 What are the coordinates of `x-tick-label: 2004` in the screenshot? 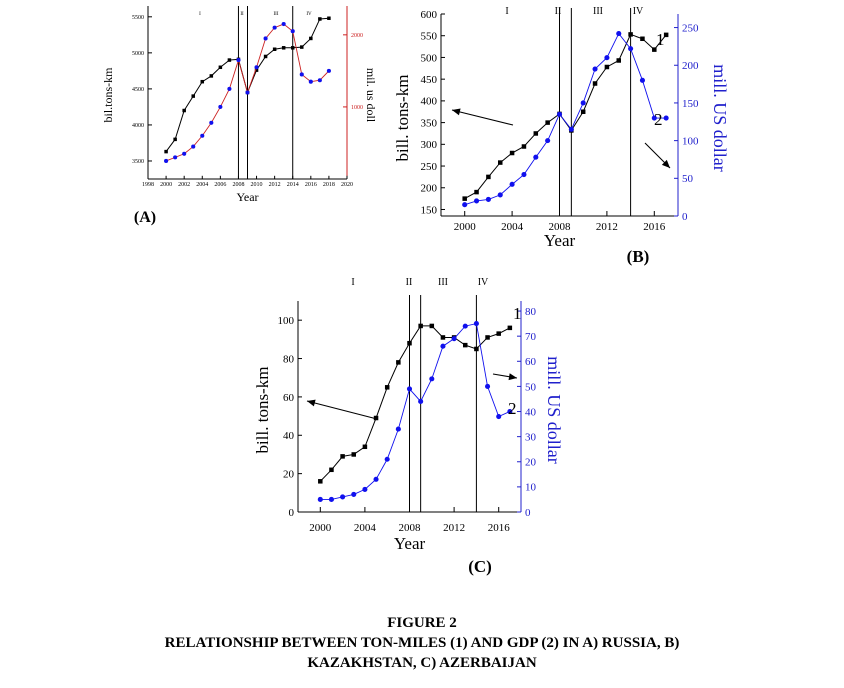 It's located at (365, 528).